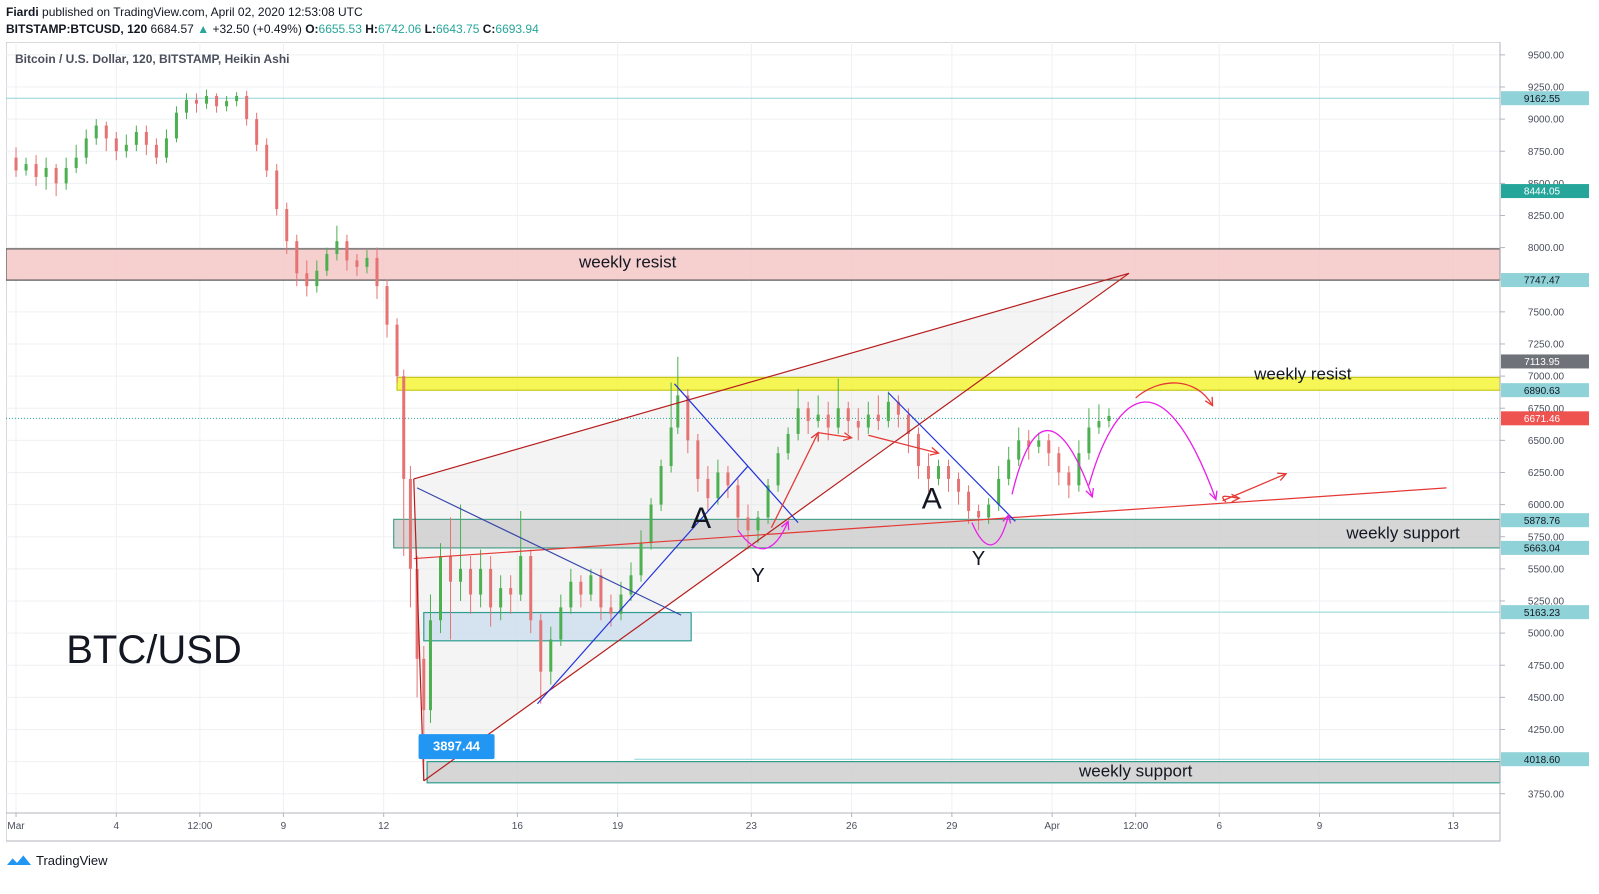 Image resolution: width=1599 pixels, height=894 pixels. Describe the element at coordinates (1219, 826) in the screenshot. I see `time-tick-label: 6` at that location.